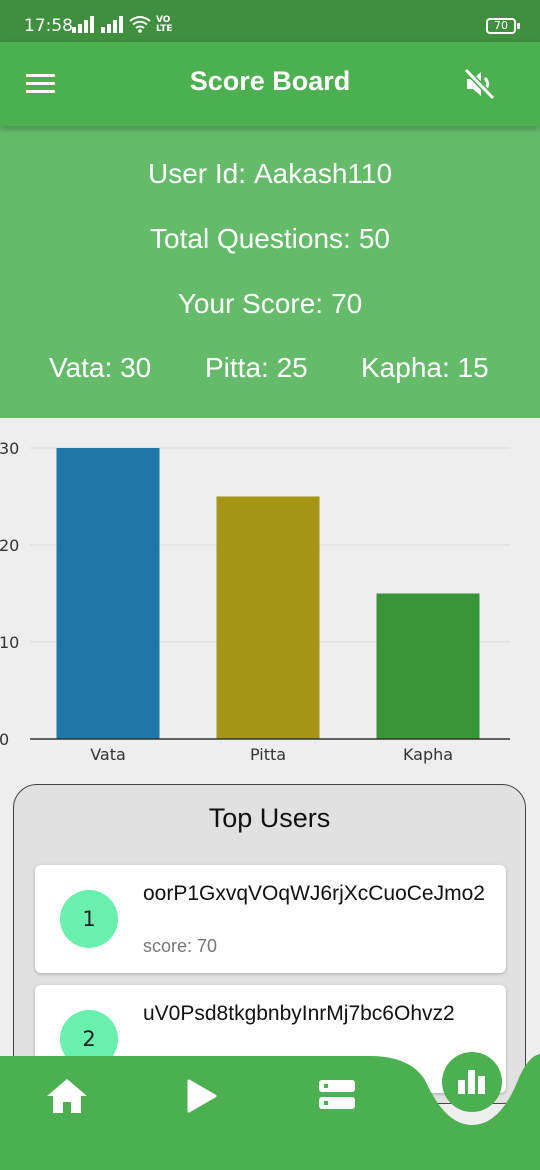  I want to click on total-questions-row: Total Questions: 50, so click(270, 239).